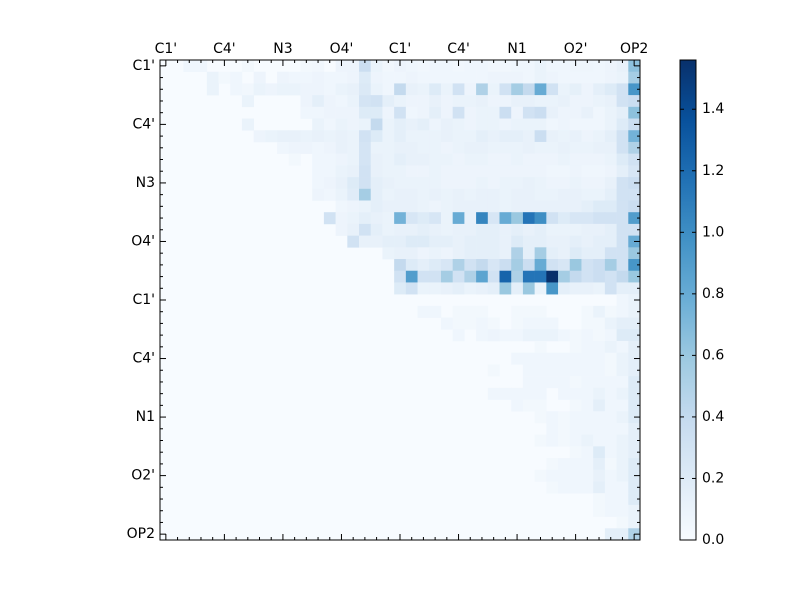 The height and width of the screenshot is (600, 800). What do you see at coordinates (713, 294) in the screenshot?
I see `colorbar-tick-label: 0.8` at bounding box center [713, 294].